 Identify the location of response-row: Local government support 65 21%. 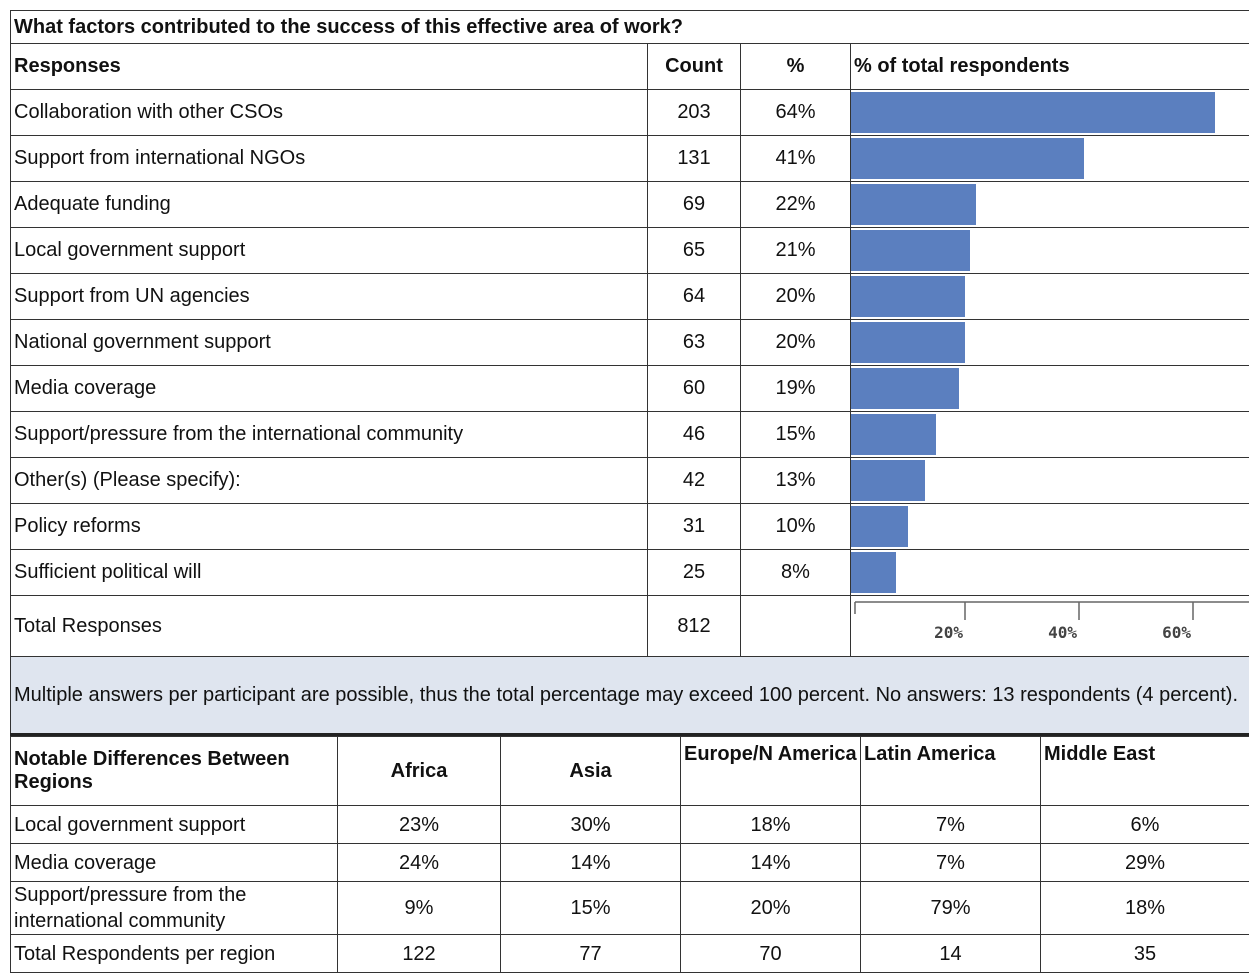
(629, 250).